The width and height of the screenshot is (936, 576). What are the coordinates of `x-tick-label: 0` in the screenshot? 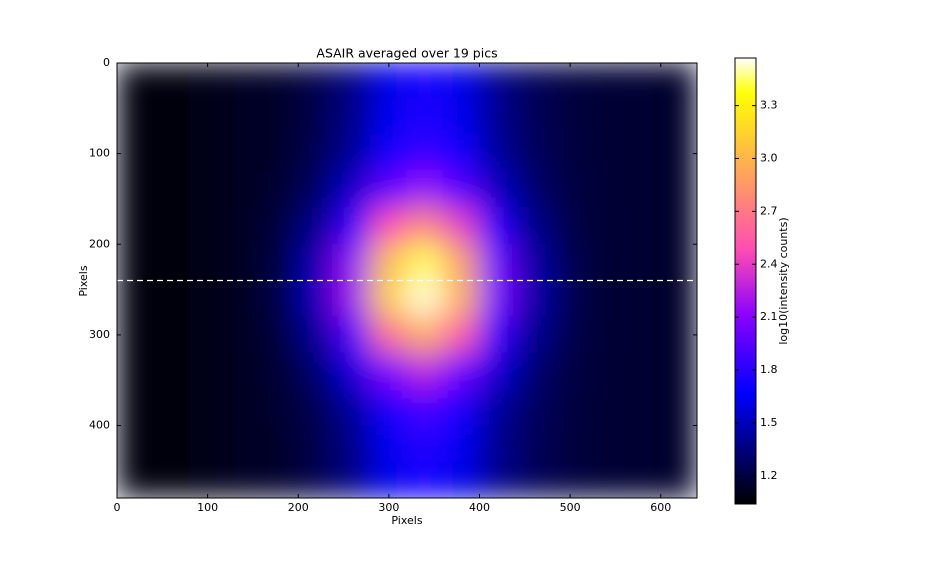 It's located at (117, 507).